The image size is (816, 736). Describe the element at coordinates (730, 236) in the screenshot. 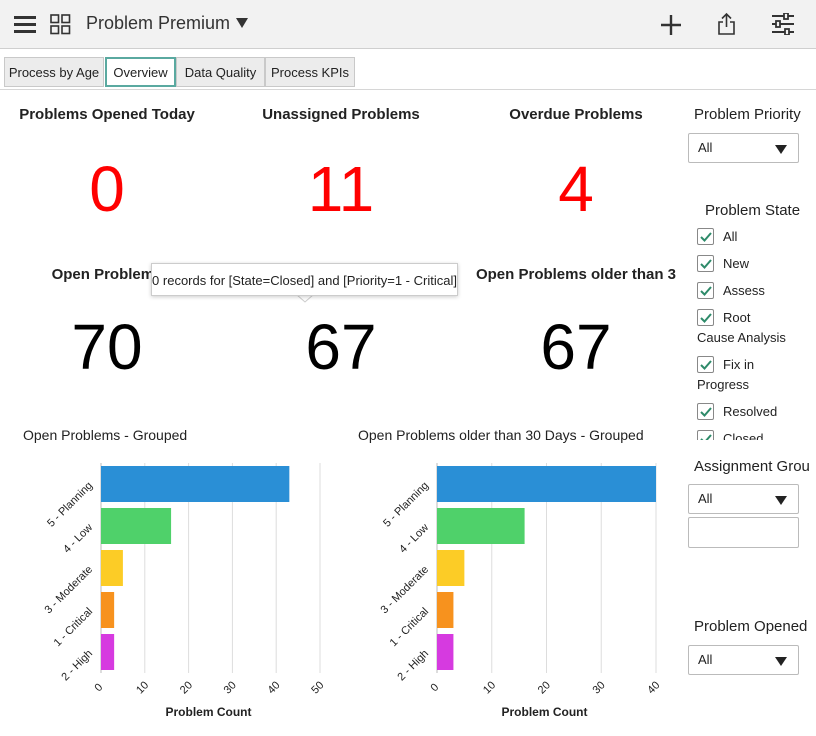

I see `state-label: All` at that location.